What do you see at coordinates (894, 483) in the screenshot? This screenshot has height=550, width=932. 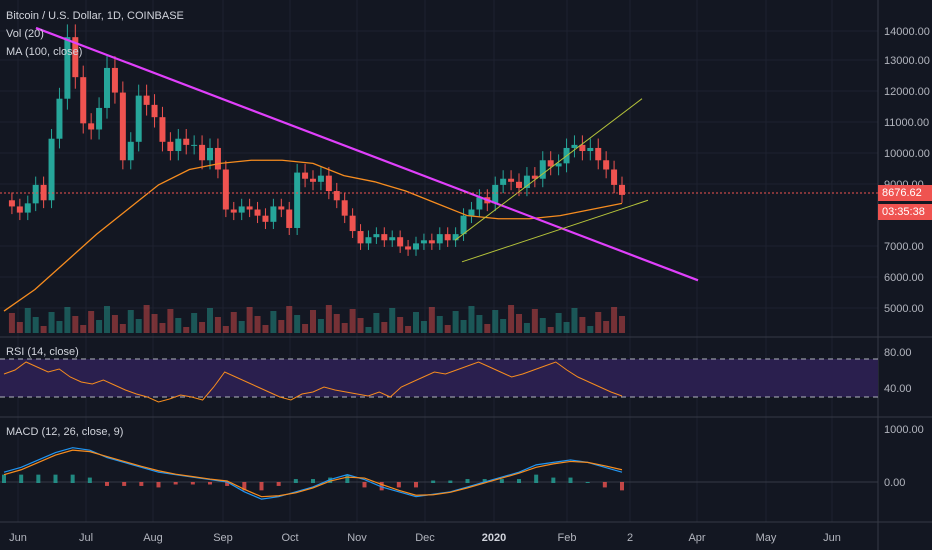 I see `macd-tick-label: 0.00` at bounding box center [894, 483].